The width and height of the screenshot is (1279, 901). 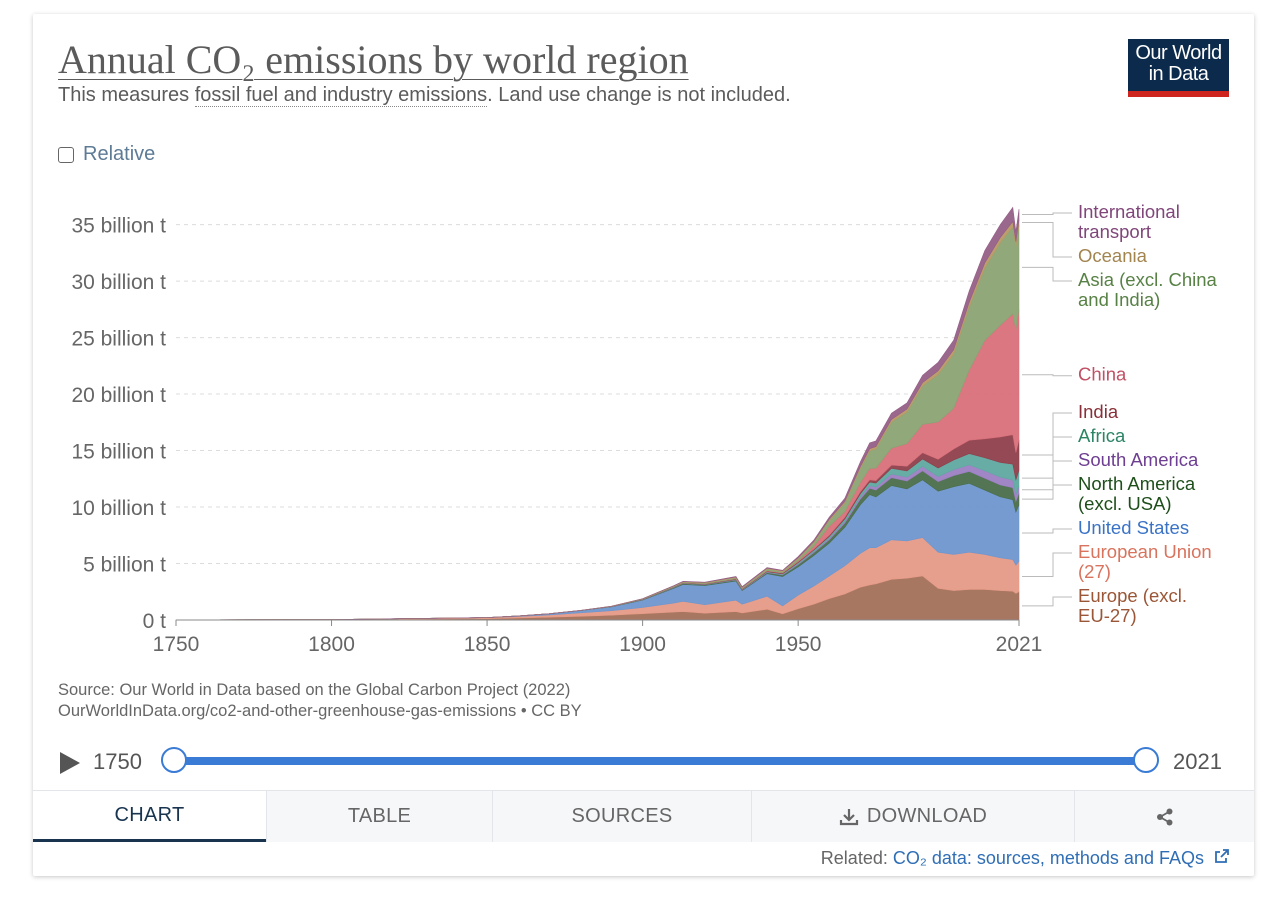 What do you see at coordinates (118, 282) in the screenshot?
I see `y-tick-label: 30 billion t` at bounding box center [118, 282].